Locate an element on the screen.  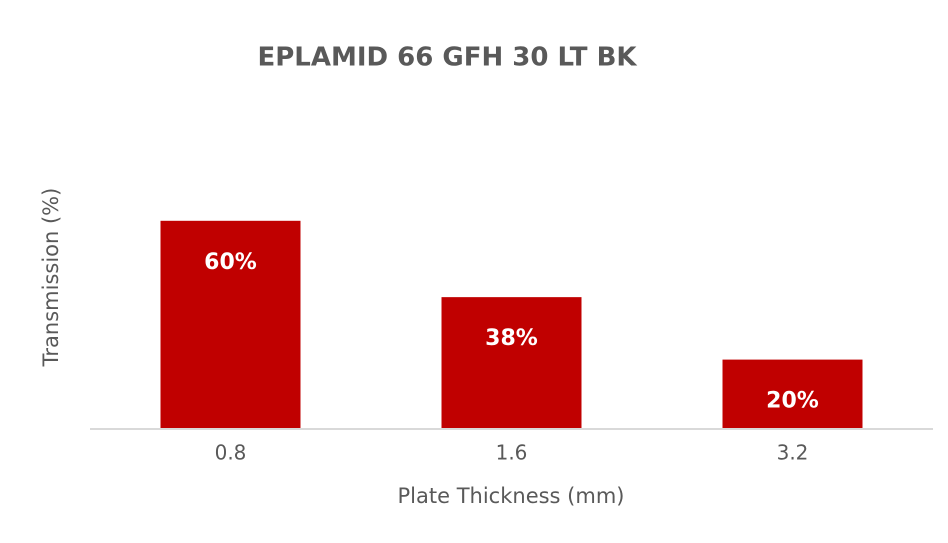
chart-title: EPLAMID 66 GFH 30 LT BK is located at coordinates (447, 58).